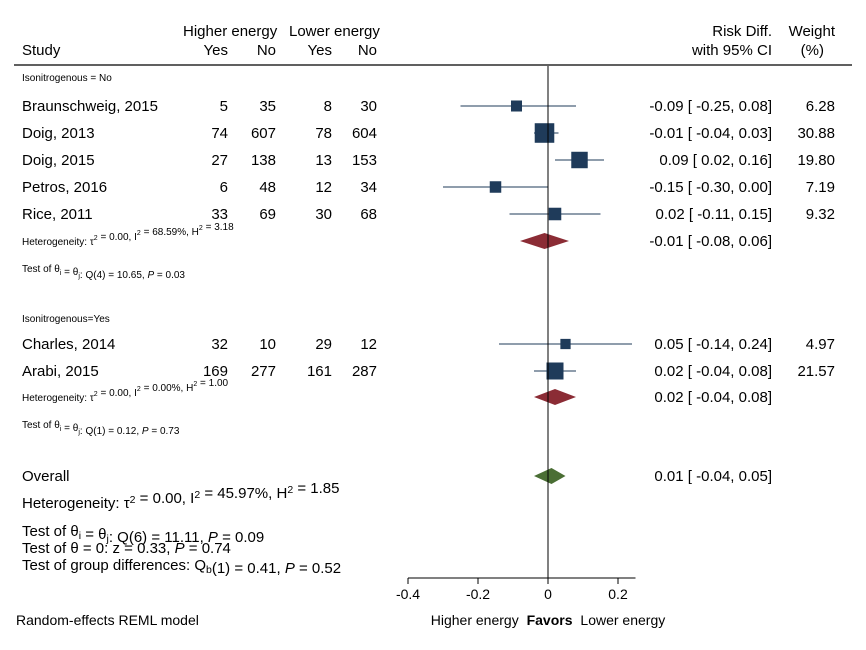 The width and height of the screenshot is (866, 650). I want to click on subgroup-label: Isonitrogenous=Yes, so click(66, 319).